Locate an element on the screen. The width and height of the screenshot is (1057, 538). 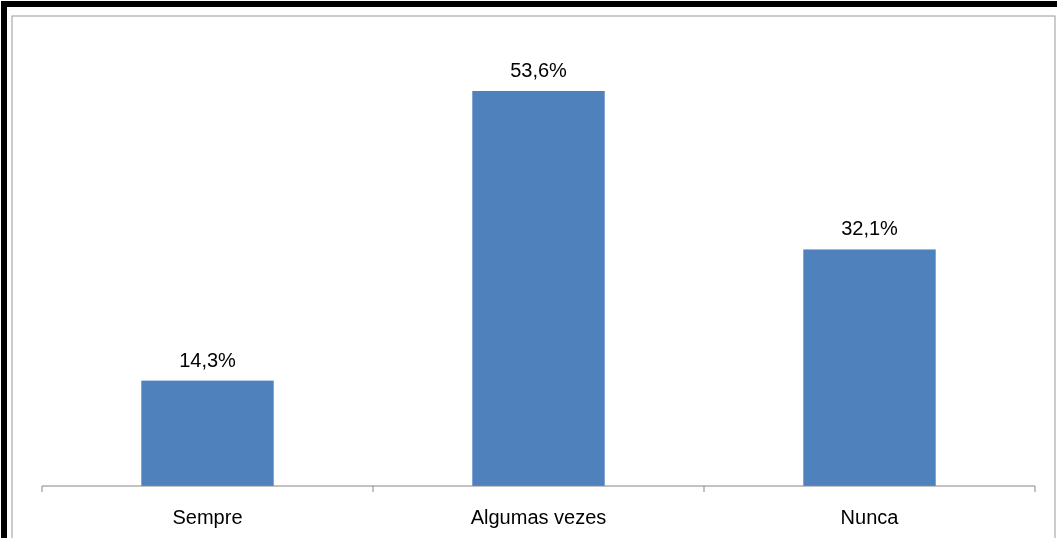
x-tick-label: Algumas vezes is located at coordinates (538, 517).